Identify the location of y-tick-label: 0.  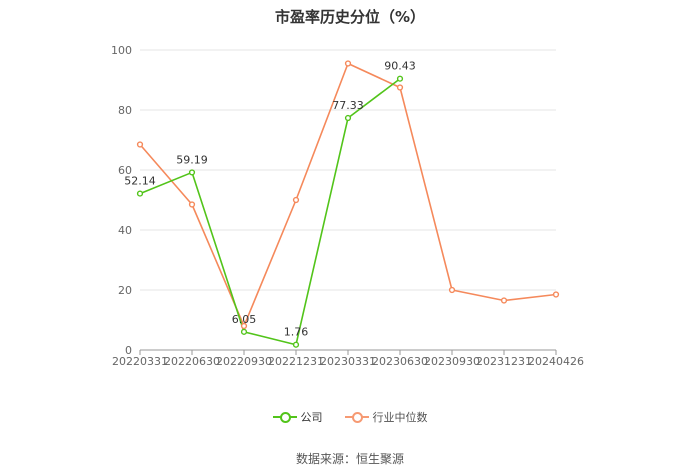
(128, 350).